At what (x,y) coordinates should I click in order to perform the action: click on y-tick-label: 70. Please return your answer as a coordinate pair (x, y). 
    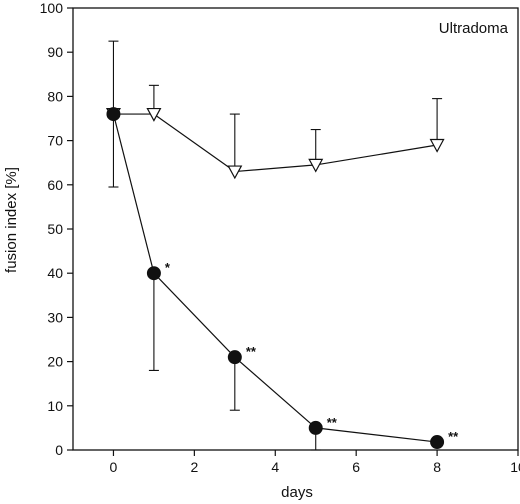
    Looking at the image, I should click on (55, 141).